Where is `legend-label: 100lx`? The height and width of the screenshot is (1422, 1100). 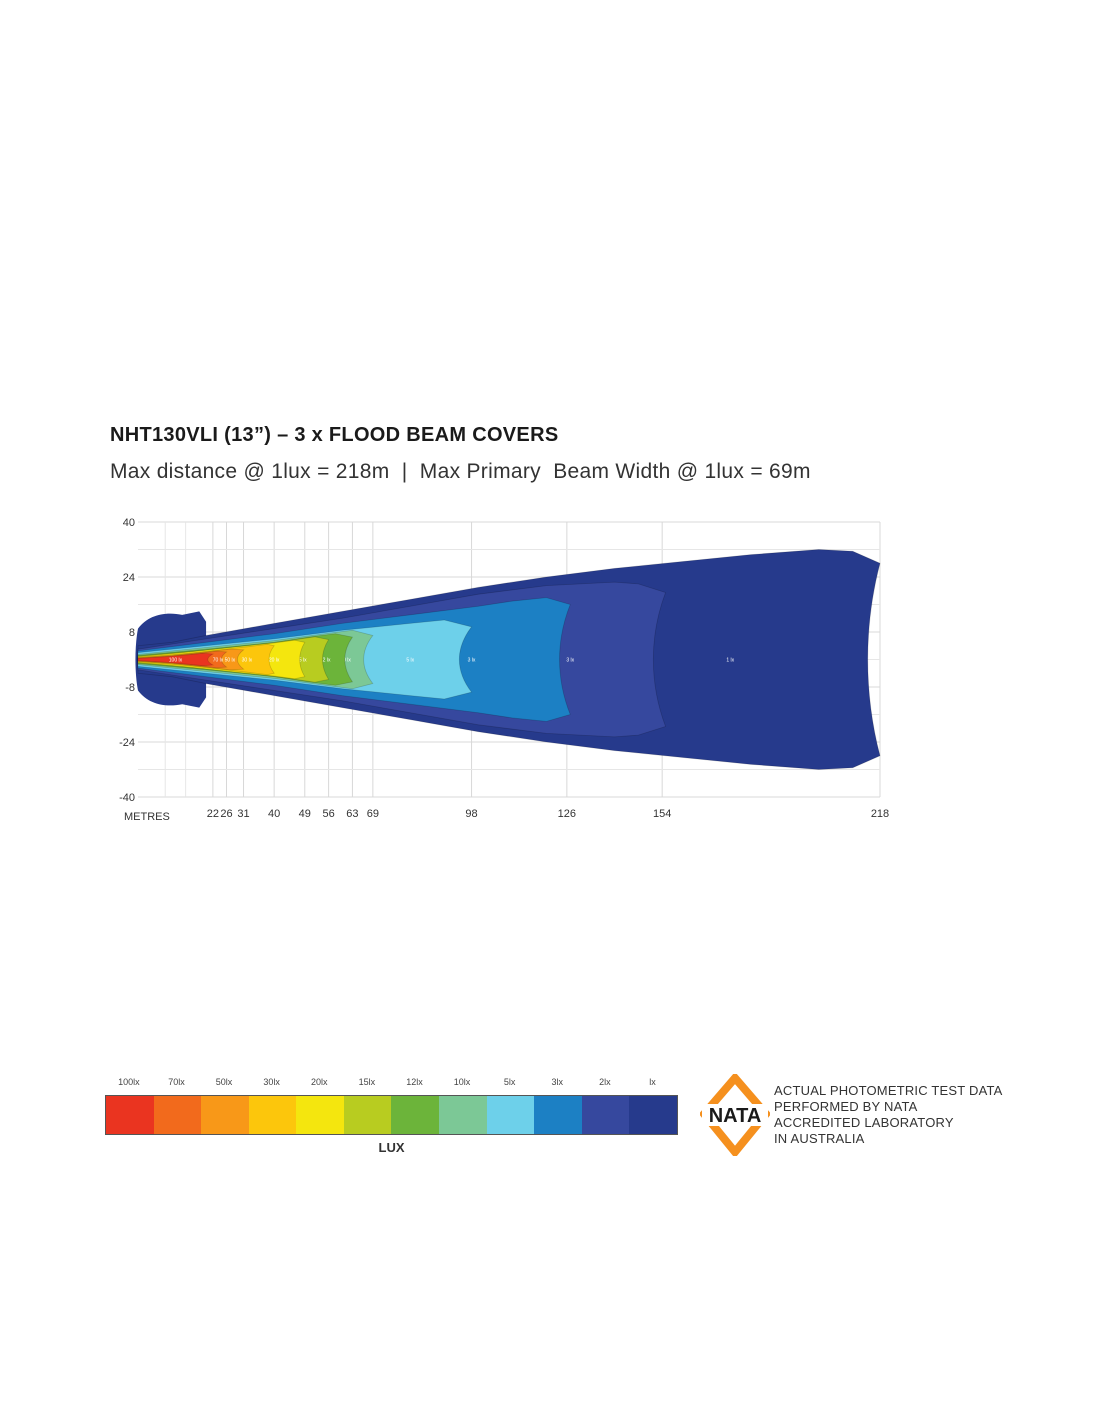 legend-label: 100lx is located at coordinates (129, 1082).